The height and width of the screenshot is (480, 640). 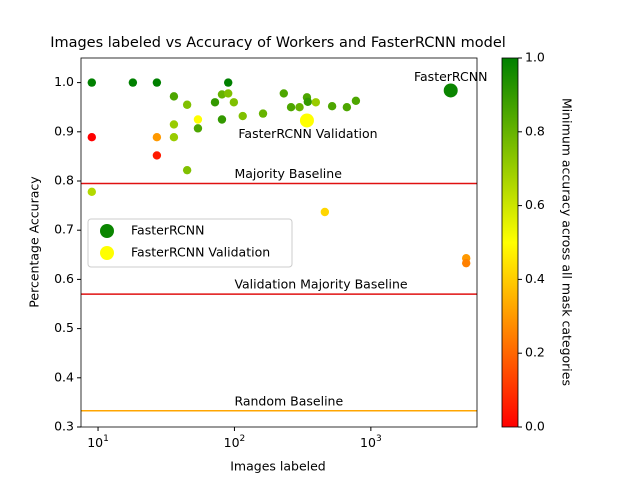 What do you see at coordinates (288, 173) in the screenshot?
I see `baseline-label: Majority Baseline` at bounding box center [288, 173].